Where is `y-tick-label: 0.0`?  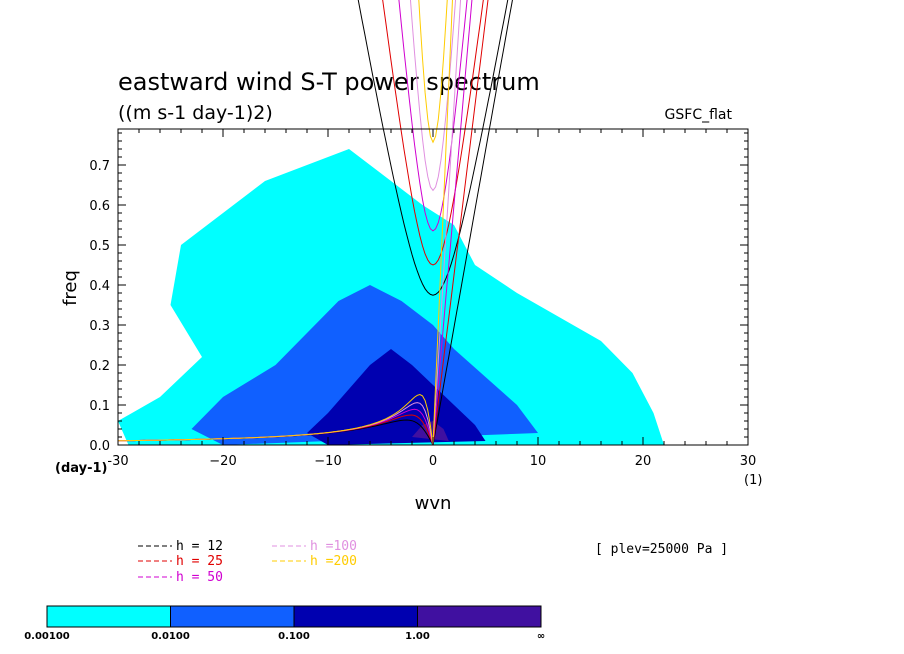 y-tick-label: 0.0 is located at coordinates (99, 446).